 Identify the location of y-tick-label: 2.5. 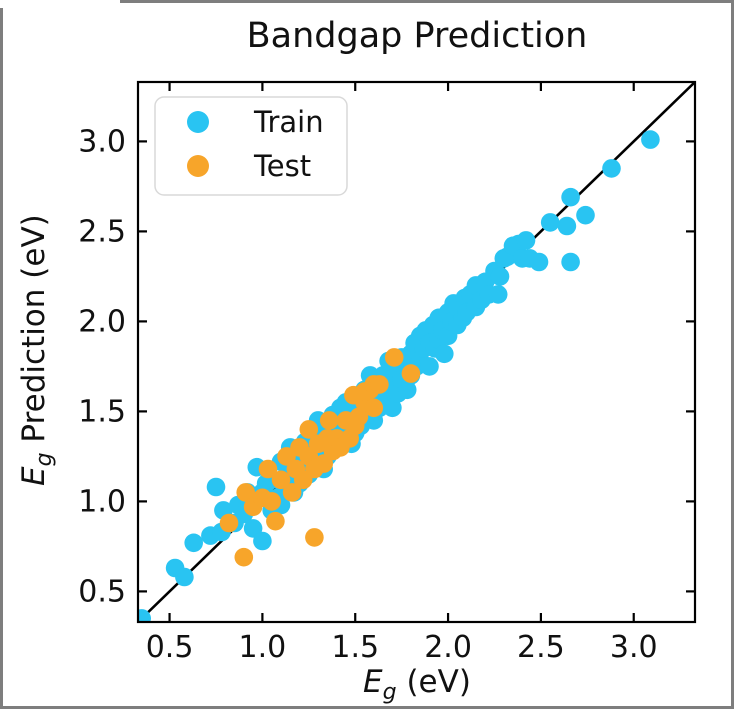
(102, 231).